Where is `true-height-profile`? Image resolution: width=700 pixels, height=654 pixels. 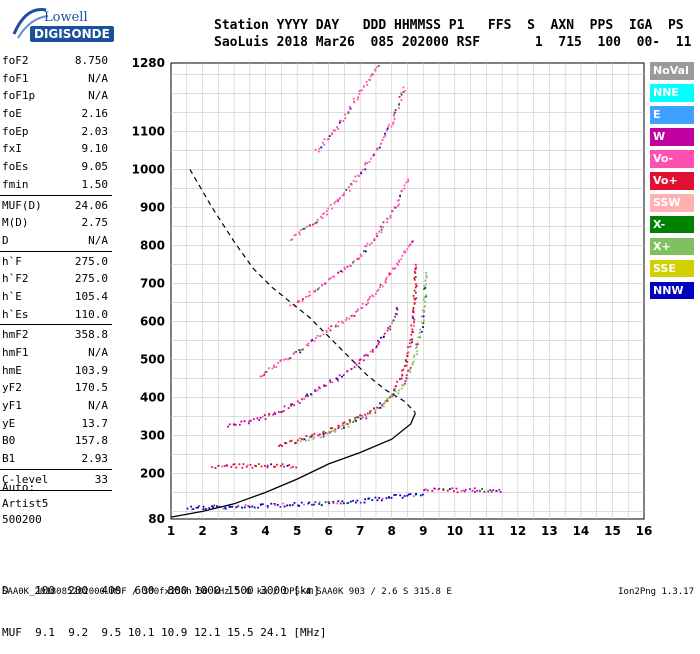
true-height-profile is located at coordinates (293, 465).